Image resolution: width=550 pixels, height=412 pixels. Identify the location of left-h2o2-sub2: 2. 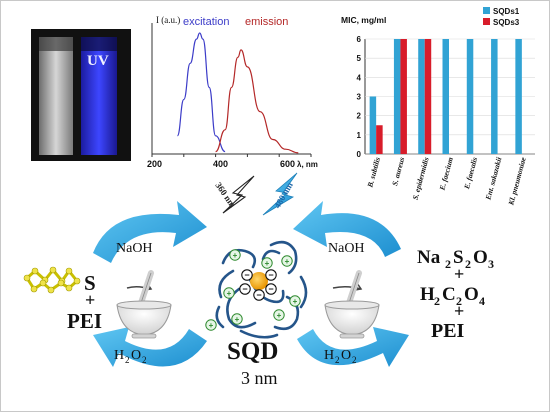
(144, 360).